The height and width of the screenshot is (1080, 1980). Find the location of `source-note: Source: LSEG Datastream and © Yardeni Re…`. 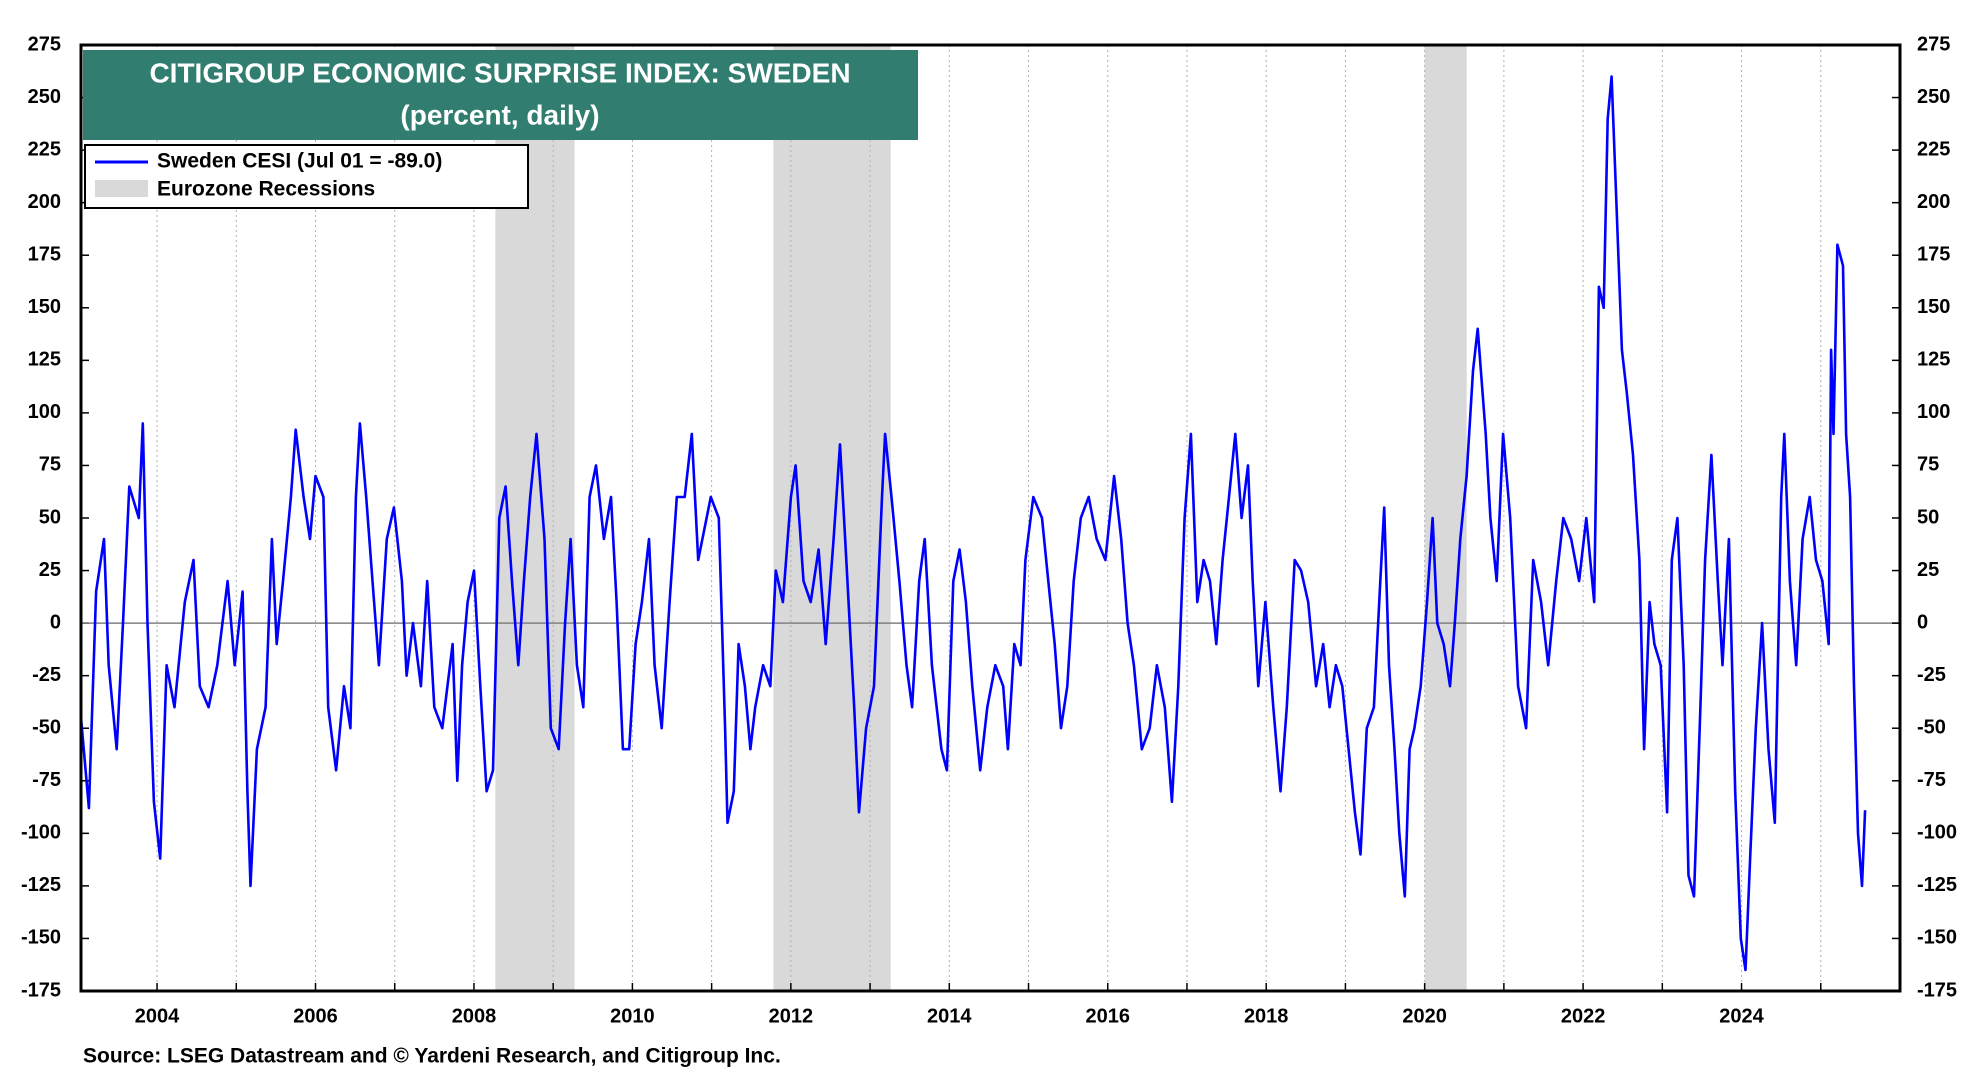

source-note: Source: LSEG Datastream and © Yardeni Re… is located at coordinates (432, 1056).